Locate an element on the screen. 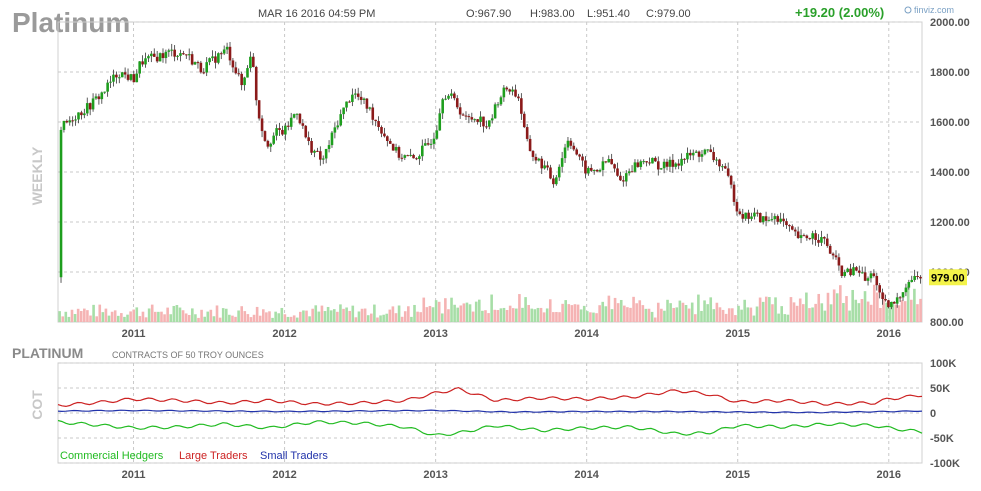 The height and width of the screenshot is (491, 981). price-x-tick-label: 2012 is located at coordinates (284, 334).